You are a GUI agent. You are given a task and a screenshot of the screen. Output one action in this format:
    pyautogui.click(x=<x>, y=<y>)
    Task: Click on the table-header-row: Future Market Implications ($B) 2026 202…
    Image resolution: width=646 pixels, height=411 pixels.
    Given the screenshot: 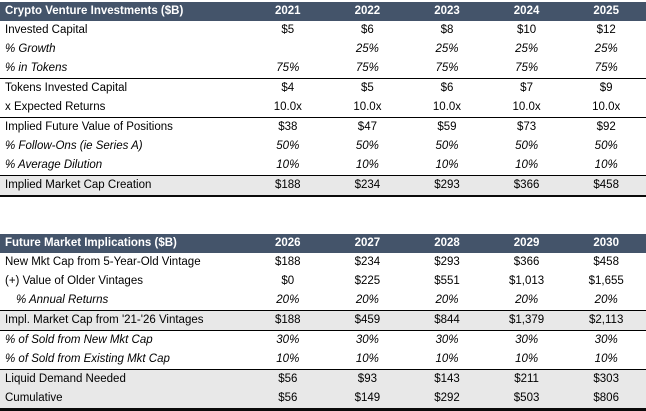 What is the action you would take?
    pyautogui.click(x=323, y=243)
    